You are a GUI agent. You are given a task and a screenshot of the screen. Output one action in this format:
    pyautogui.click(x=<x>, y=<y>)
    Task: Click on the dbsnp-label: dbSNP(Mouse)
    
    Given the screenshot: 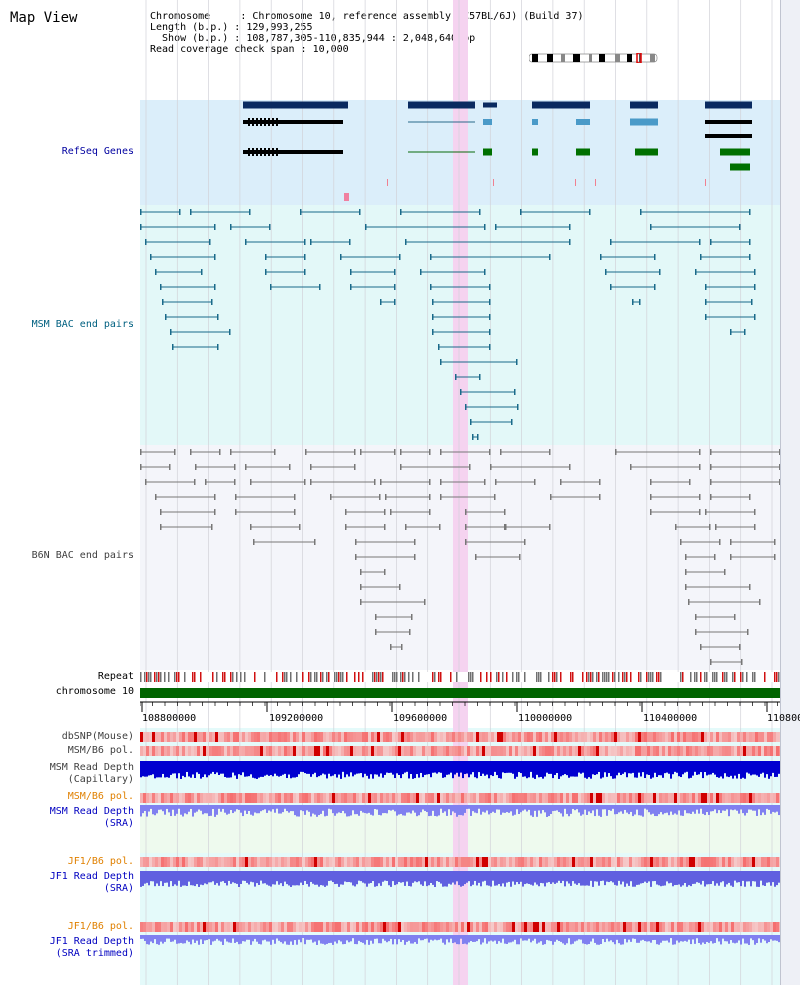 What is the action you would take?
    pyautogui.click(x=97, y=736)
    